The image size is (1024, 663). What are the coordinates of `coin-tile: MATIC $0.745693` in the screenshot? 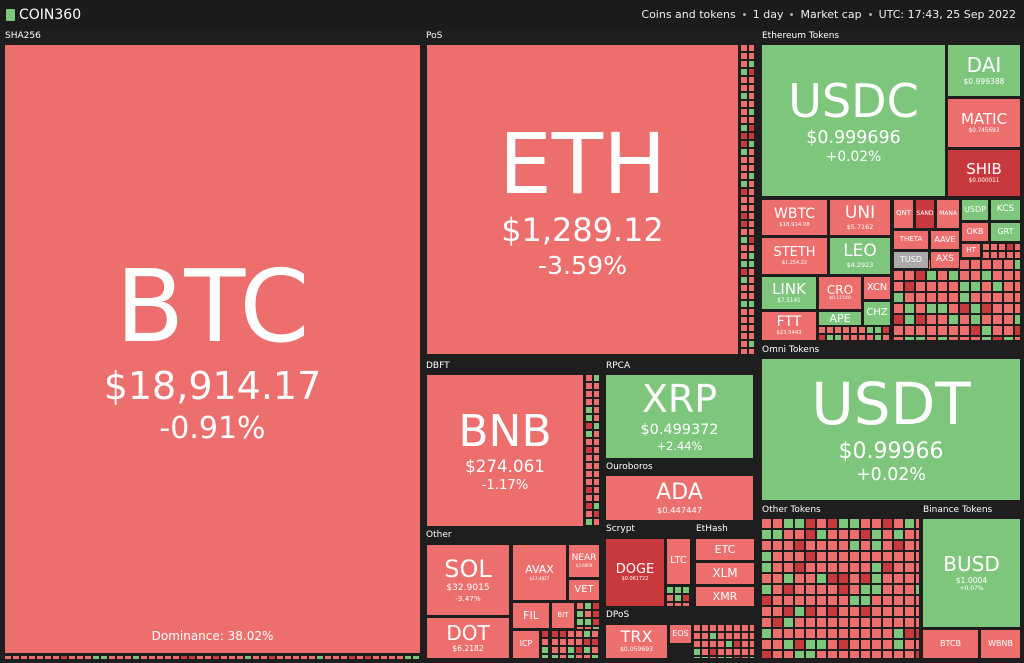 It's located at (984, 123).